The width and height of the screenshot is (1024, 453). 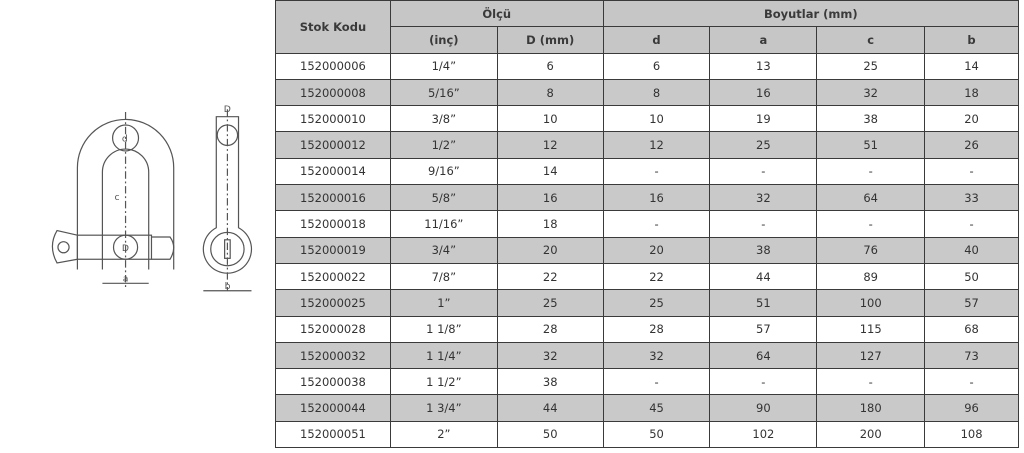 I want to click on table-cell: 102, so click(x=763, y=434).